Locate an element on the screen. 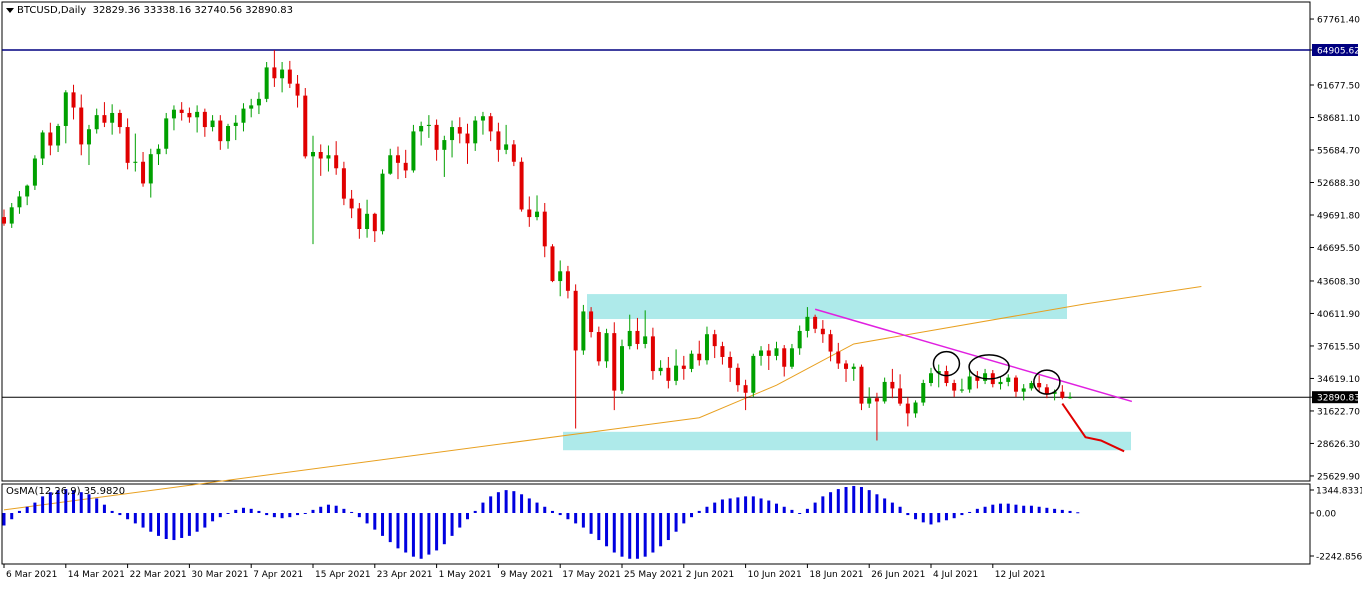  date-tick-label: 26 Jun 2021 is located at coordinates (898, 575).